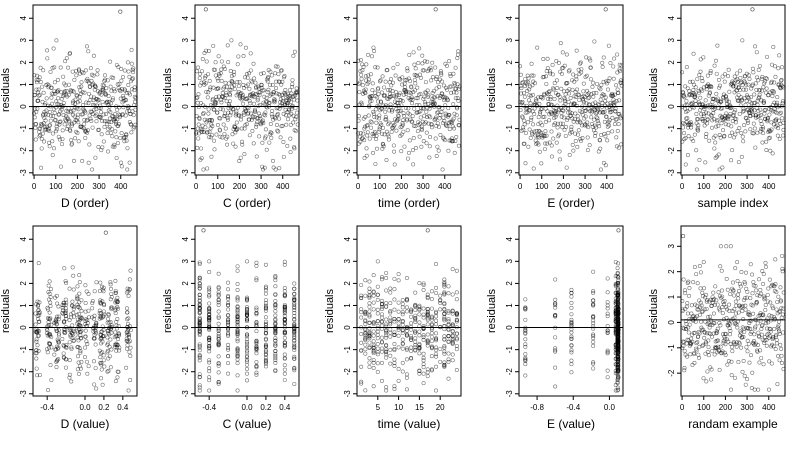  What do you see at coordinates (23, 238) in the screenshot?
I see `y-tick-label: 4` at bounding box center [23, 238].